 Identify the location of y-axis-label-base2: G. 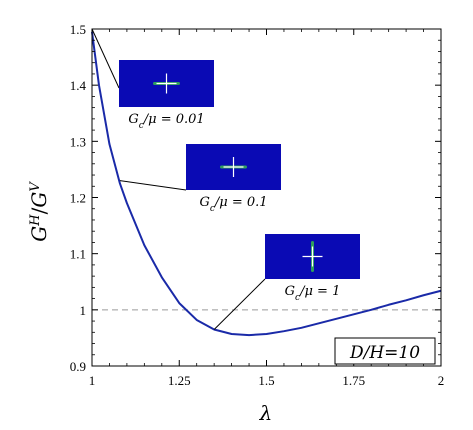
(39, 200).